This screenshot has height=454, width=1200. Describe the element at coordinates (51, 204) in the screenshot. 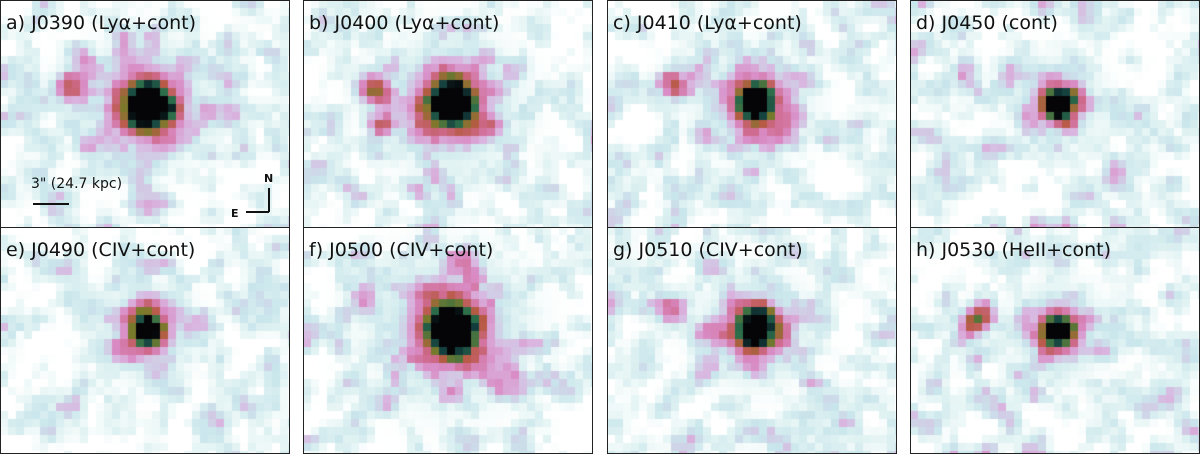

I see `scalebar-line` at that location.